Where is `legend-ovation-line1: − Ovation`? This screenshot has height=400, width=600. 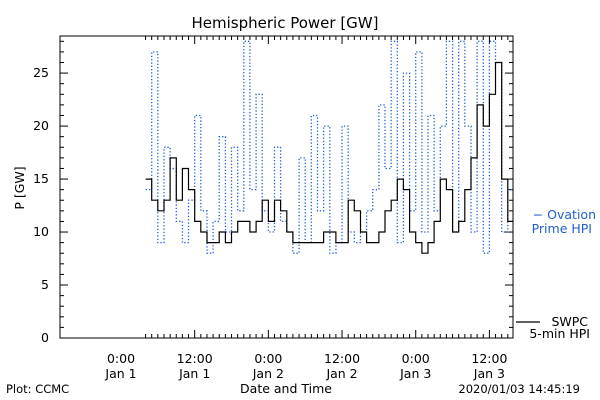 legend-ovation-line1: − Ovation is located at coordinates (564, 214).